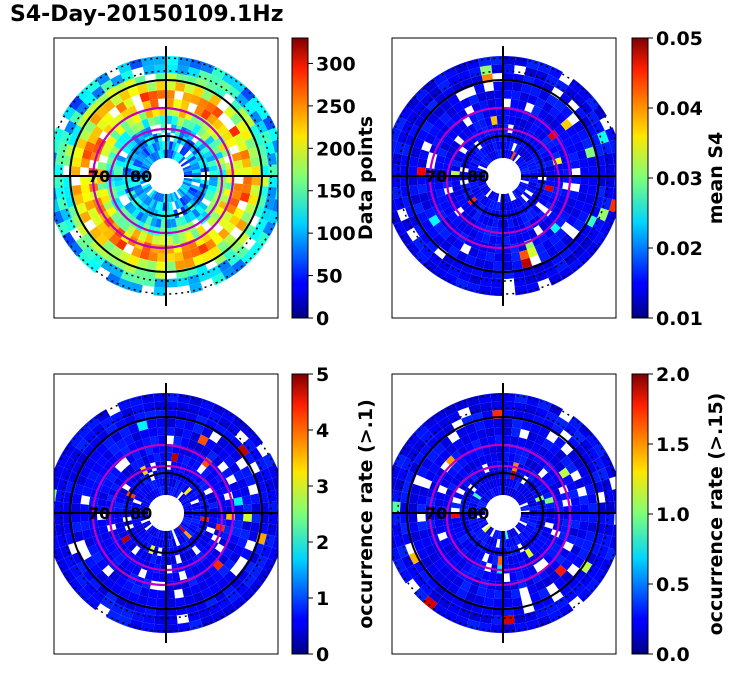 Image resolution: width=731 pixels, height=674 pixels. Describe the element at coordinates (503, 176) in the screenshot. I see `polar-hole` at that location.